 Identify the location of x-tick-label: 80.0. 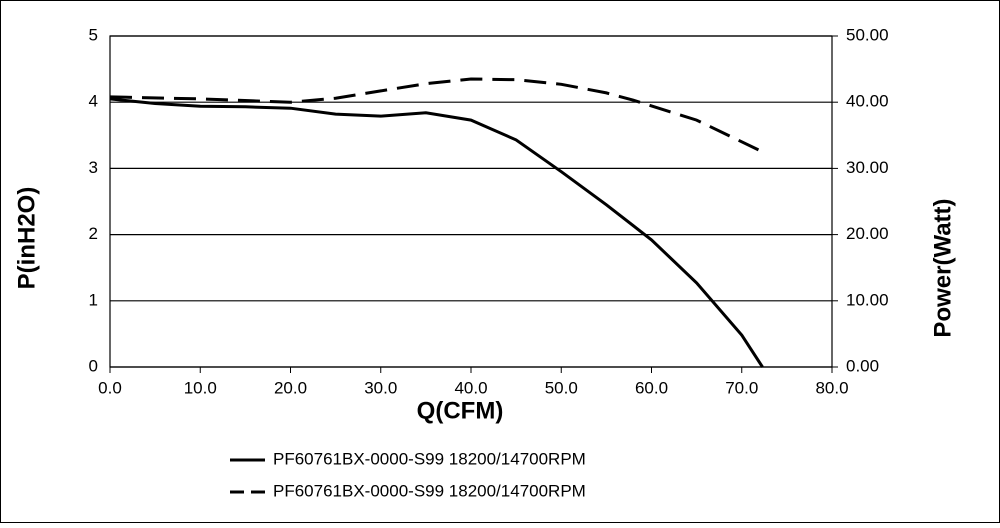
(831, 387).